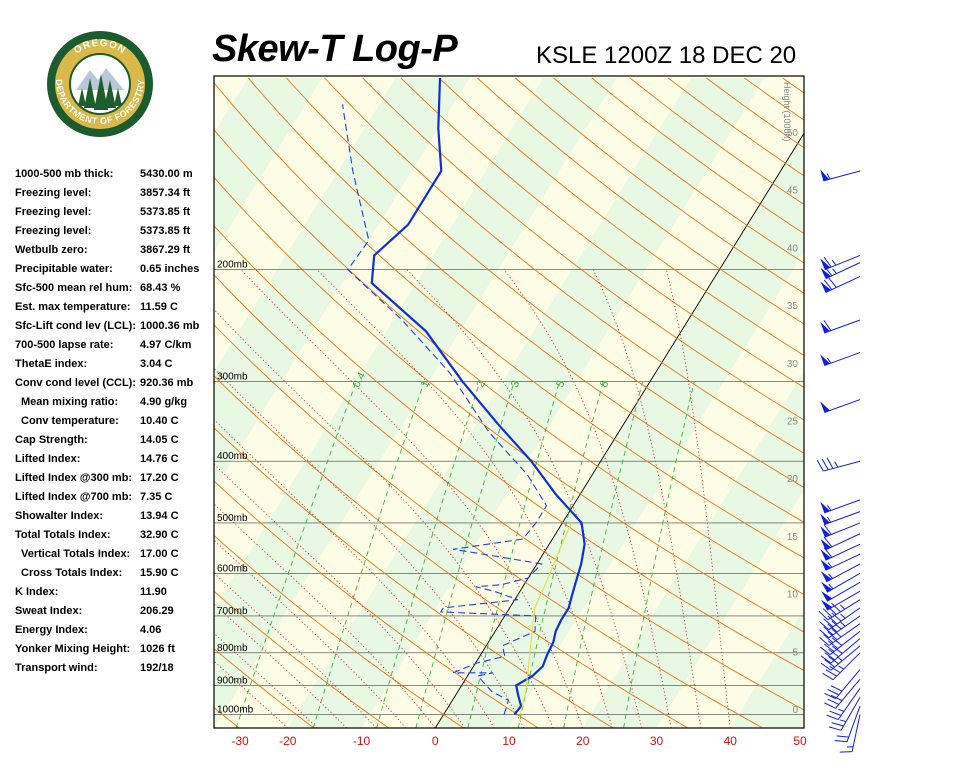 The width and height of the screenshot is (960, 768). Describe the element at coordinates (153, 592) in the screenshot. I see `index-value: 11.90` at that location.